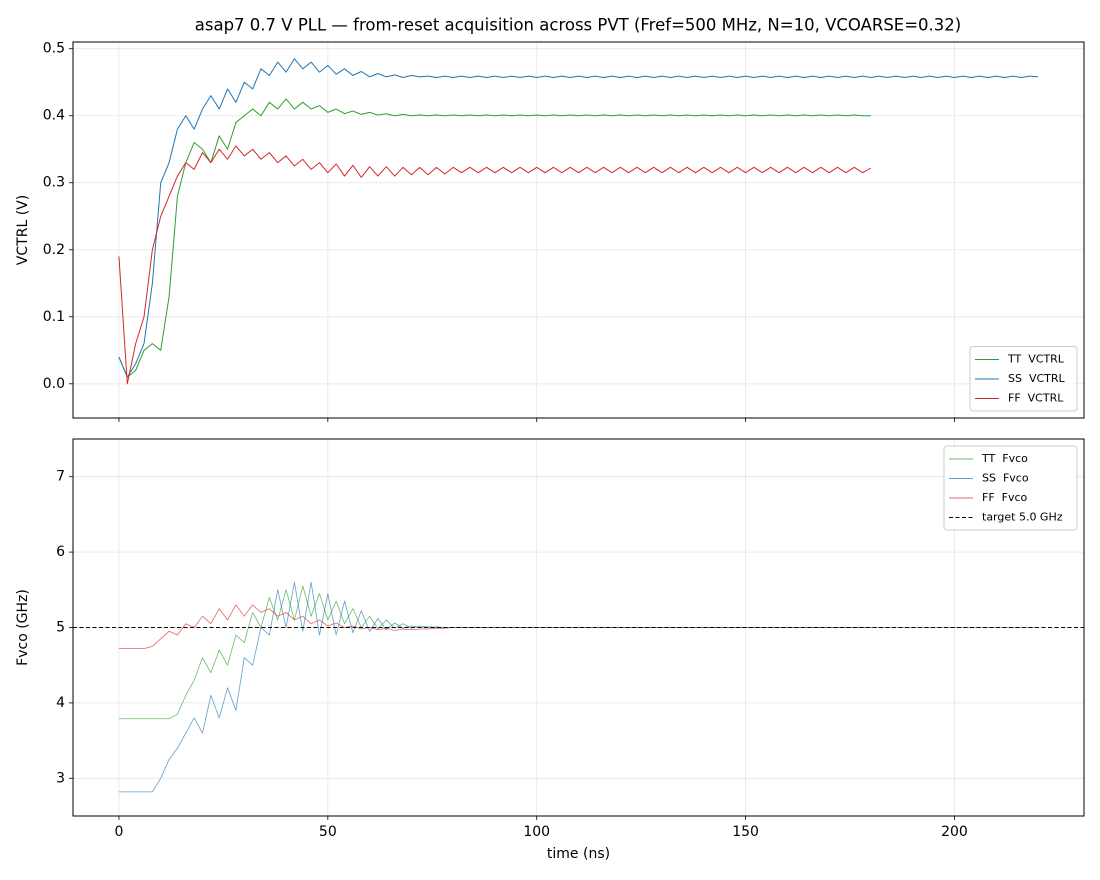 The width and height of the screenshot is (1100, 880). What do you see at coordinates (60, 778) in the screenshot?
I see `y-tick-label: 3` at bounding box center [60, 778].